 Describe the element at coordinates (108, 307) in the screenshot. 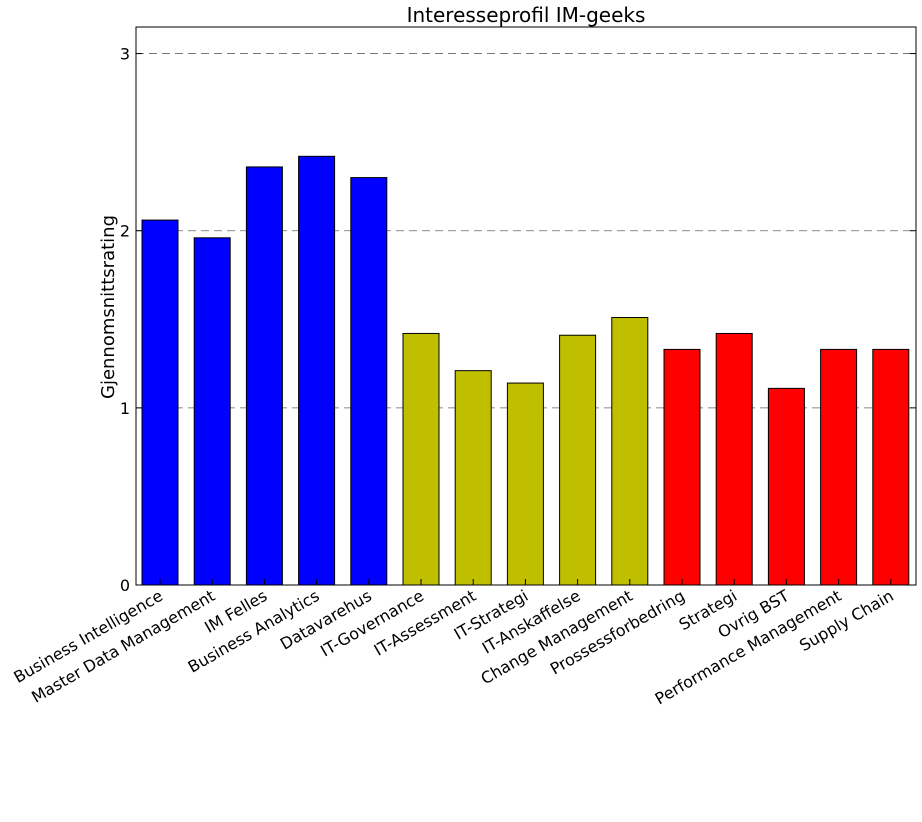

I see `y-axis-label: Gjennomsnittsrating` at that location.